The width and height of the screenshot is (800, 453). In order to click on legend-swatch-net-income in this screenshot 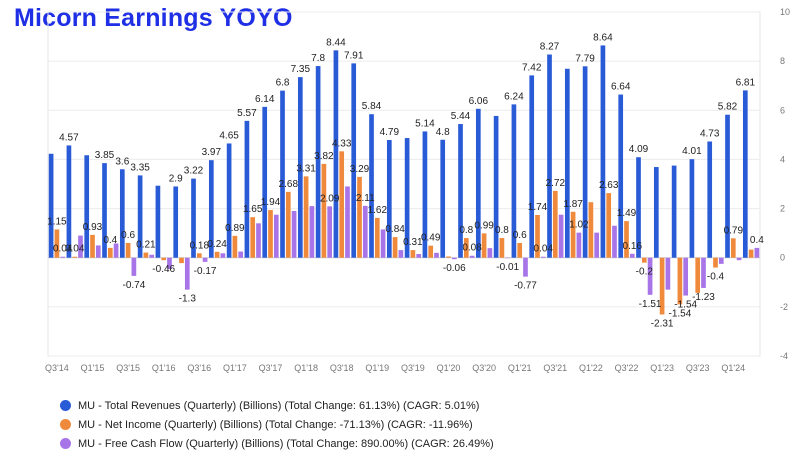, I will do `click(65, 424)`.